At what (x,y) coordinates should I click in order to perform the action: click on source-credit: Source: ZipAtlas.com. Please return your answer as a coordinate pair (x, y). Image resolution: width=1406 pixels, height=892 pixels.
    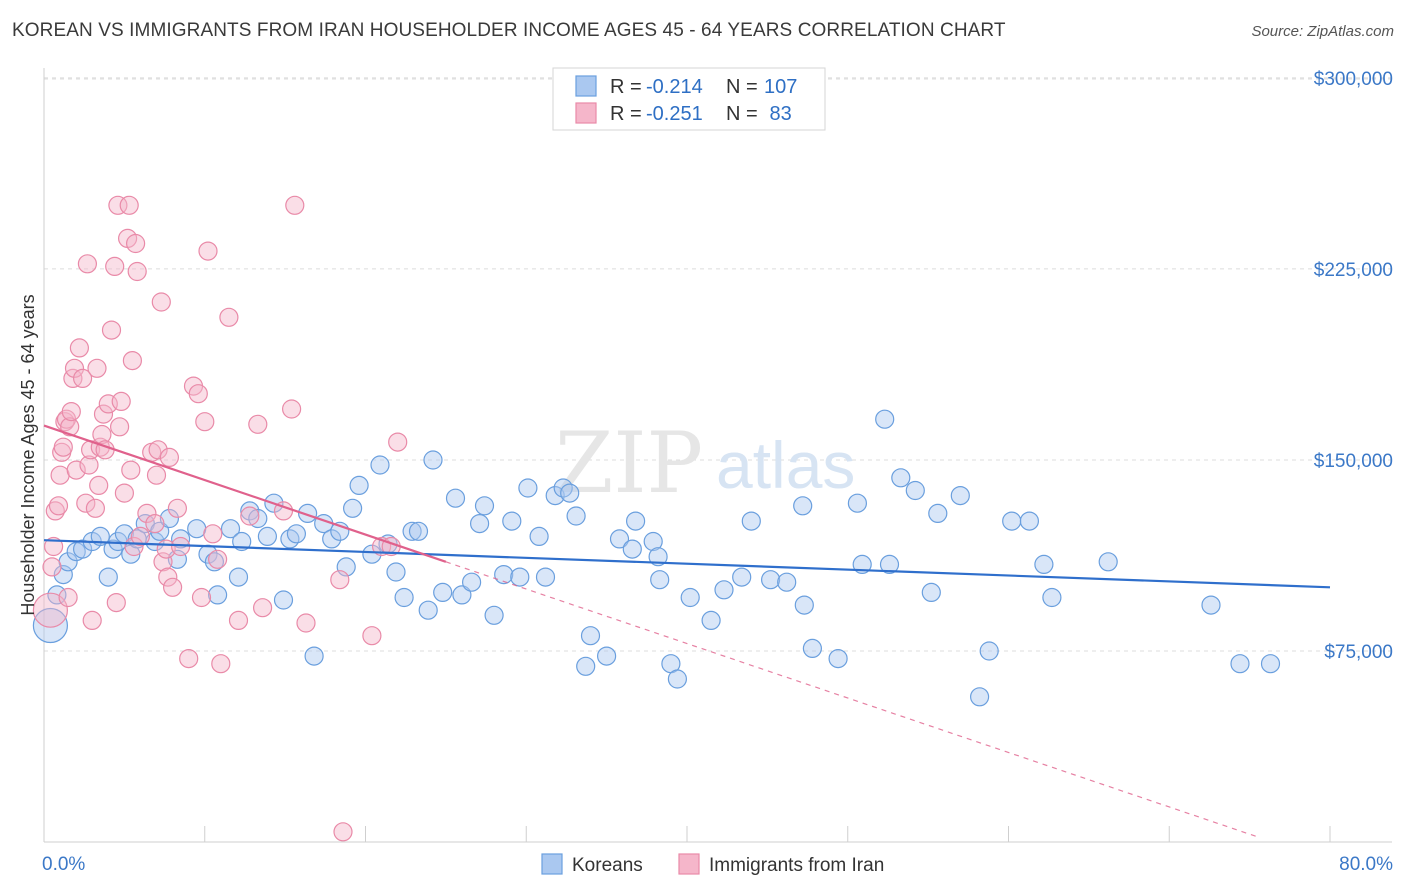
    Looking at the image, I should click on (1322, 31).